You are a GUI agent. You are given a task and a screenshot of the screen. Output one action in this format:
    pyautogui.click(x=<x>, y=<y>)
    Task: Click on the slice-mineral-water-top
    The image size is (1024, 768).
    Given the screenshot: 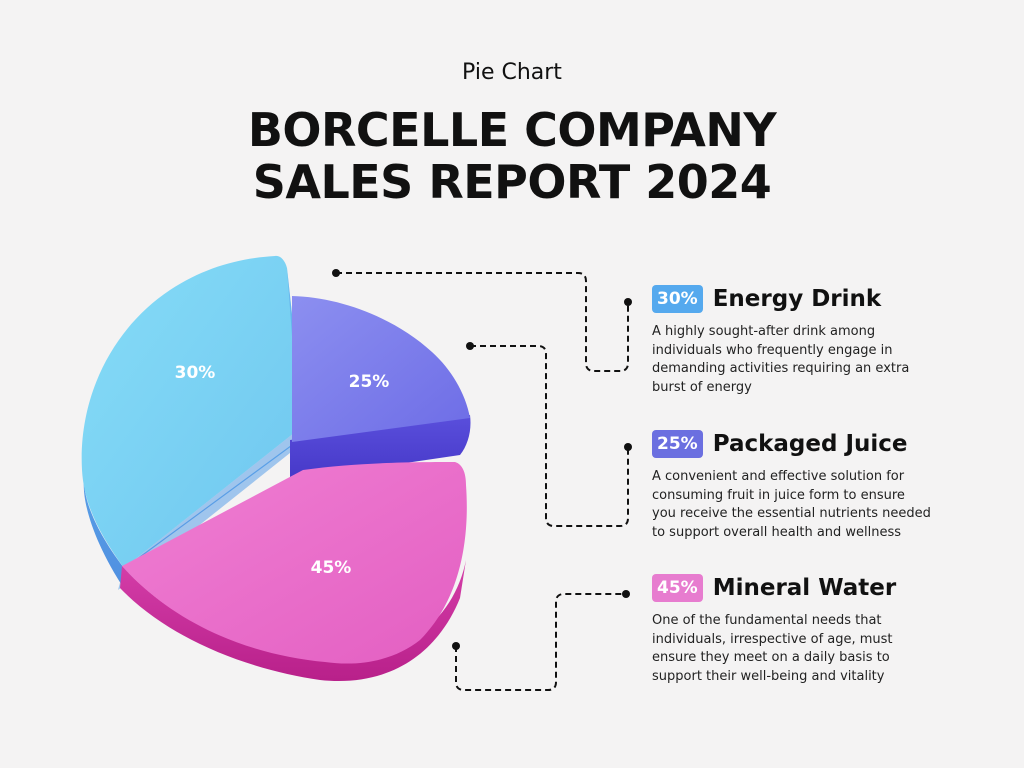 What is the action you would take?
    pyautogui.click(x=294, y=563)
    